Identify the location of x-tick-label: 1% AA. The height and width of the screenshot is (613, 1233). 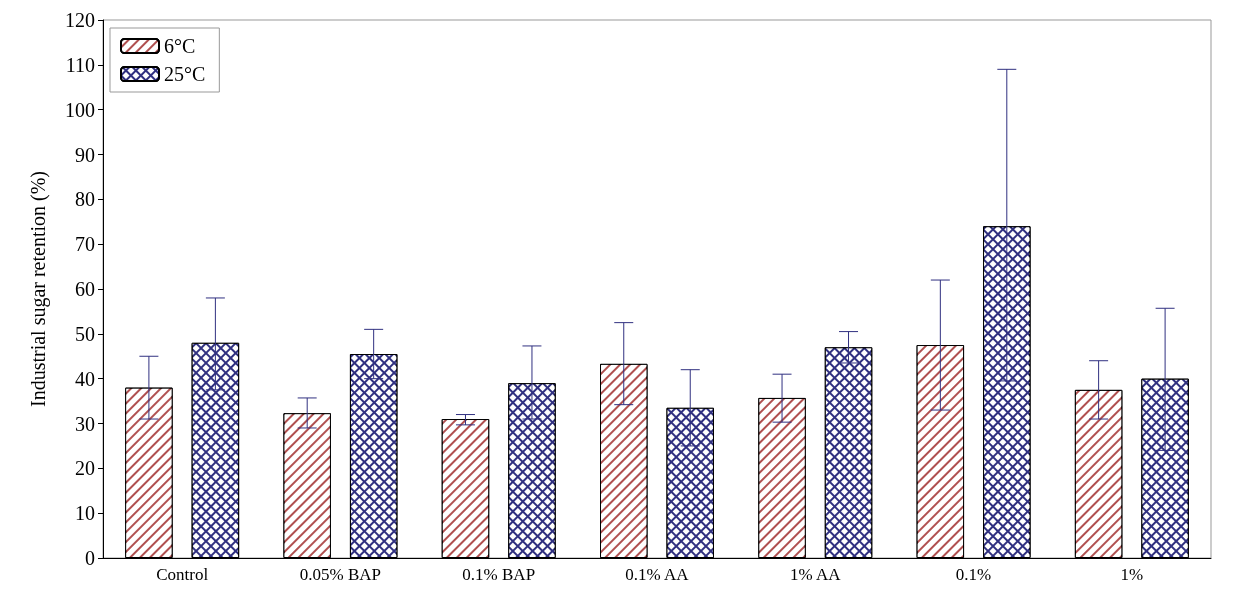
(816, 574).